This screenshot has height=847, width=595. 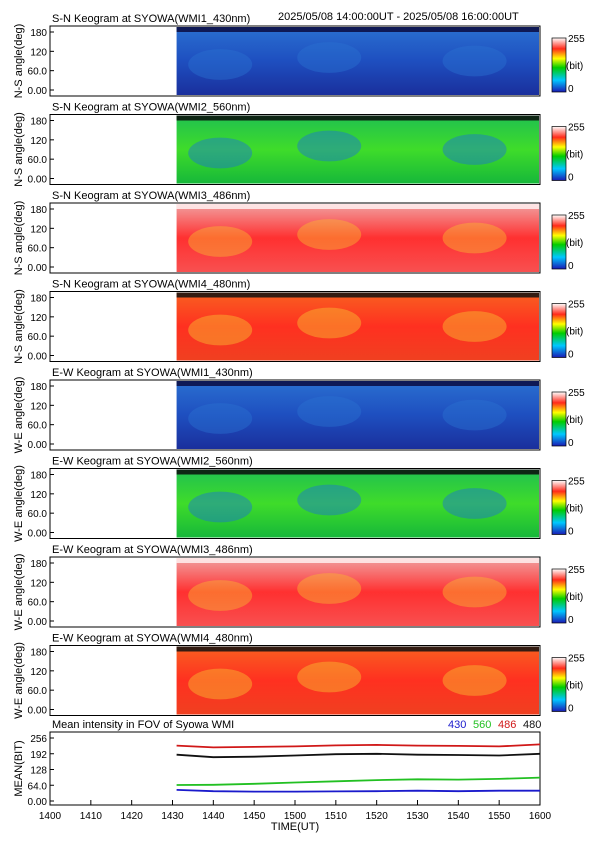 What do you see at coordinates (532, 725) in the screenshot?
I see `legend-480: 480` at bounding box center [532, 725].